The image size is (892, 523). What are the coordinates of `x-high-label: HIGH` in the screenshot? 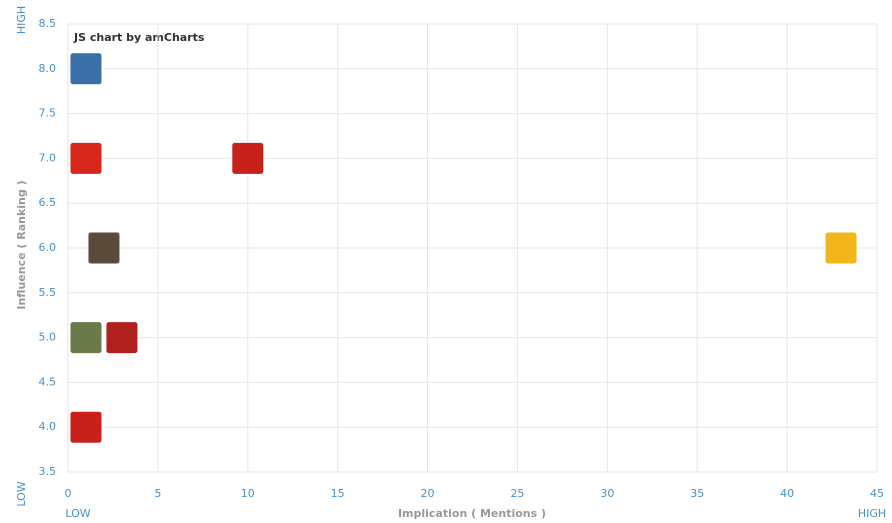 It's located at (872, 513).